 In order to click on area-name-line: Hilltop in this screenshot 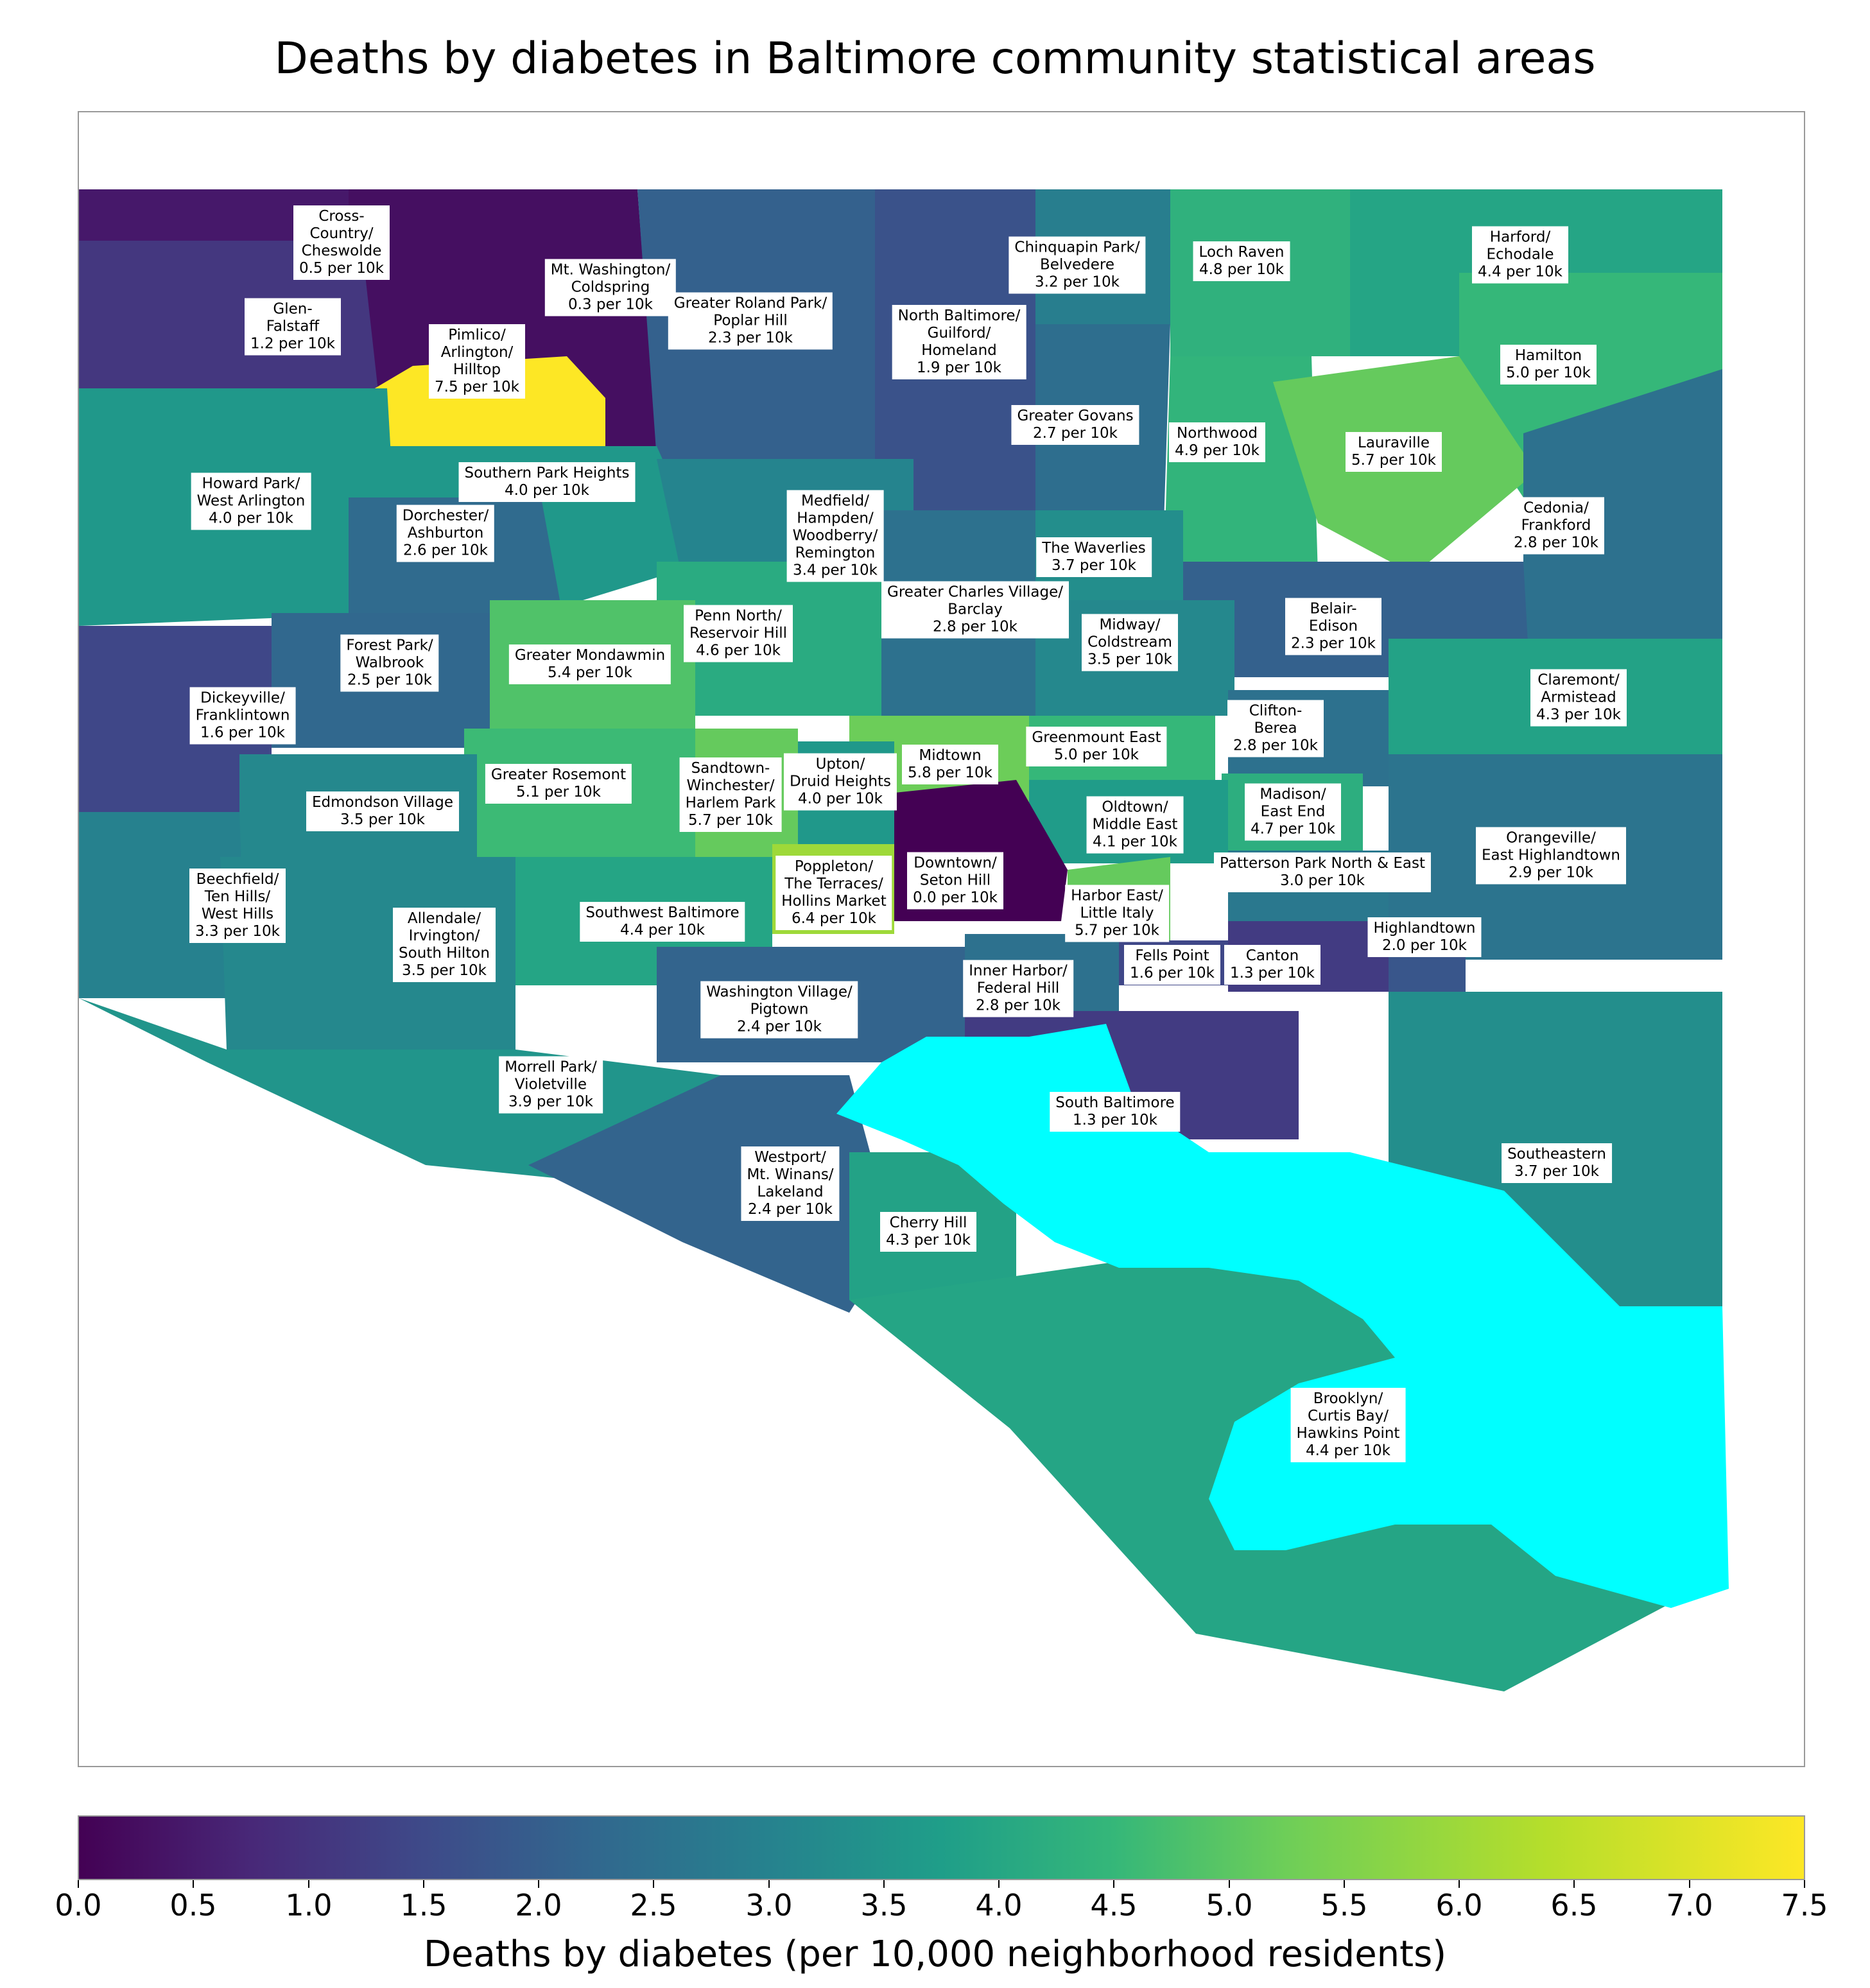, I will do `click(477, 369)`.